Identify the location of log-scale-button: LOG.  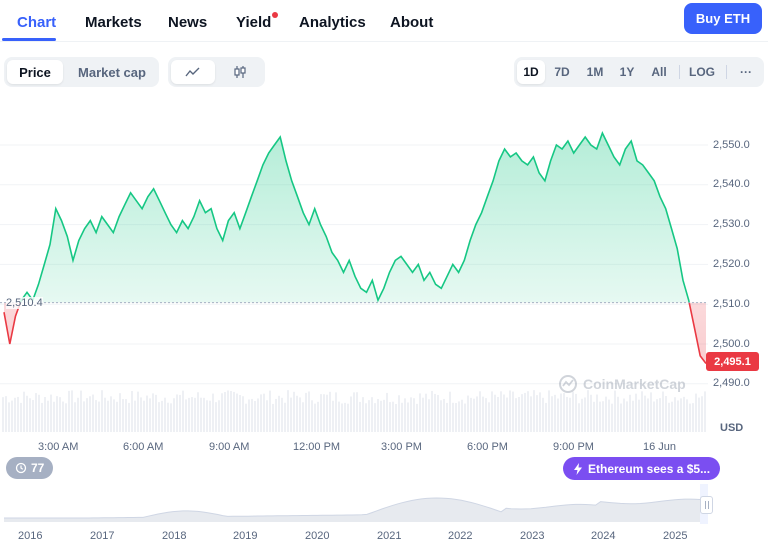
(702, 72).